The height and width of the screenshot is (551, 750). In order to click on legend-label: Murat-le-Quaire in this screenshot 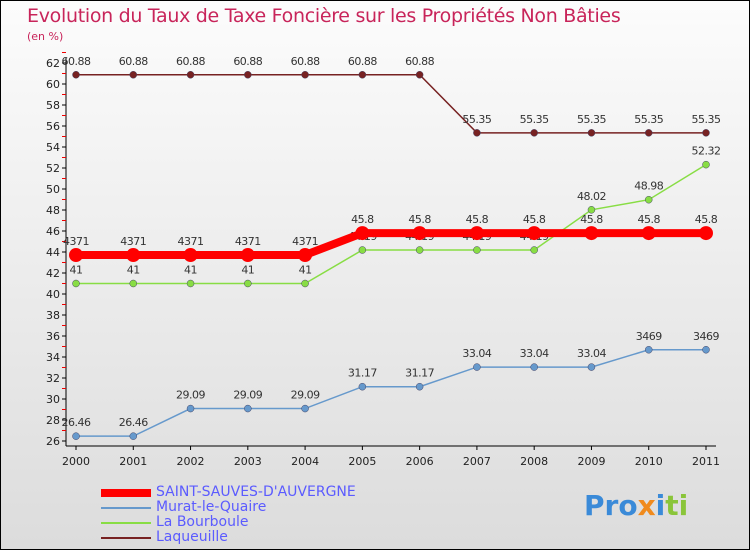, I will do `click(211, 507)`.